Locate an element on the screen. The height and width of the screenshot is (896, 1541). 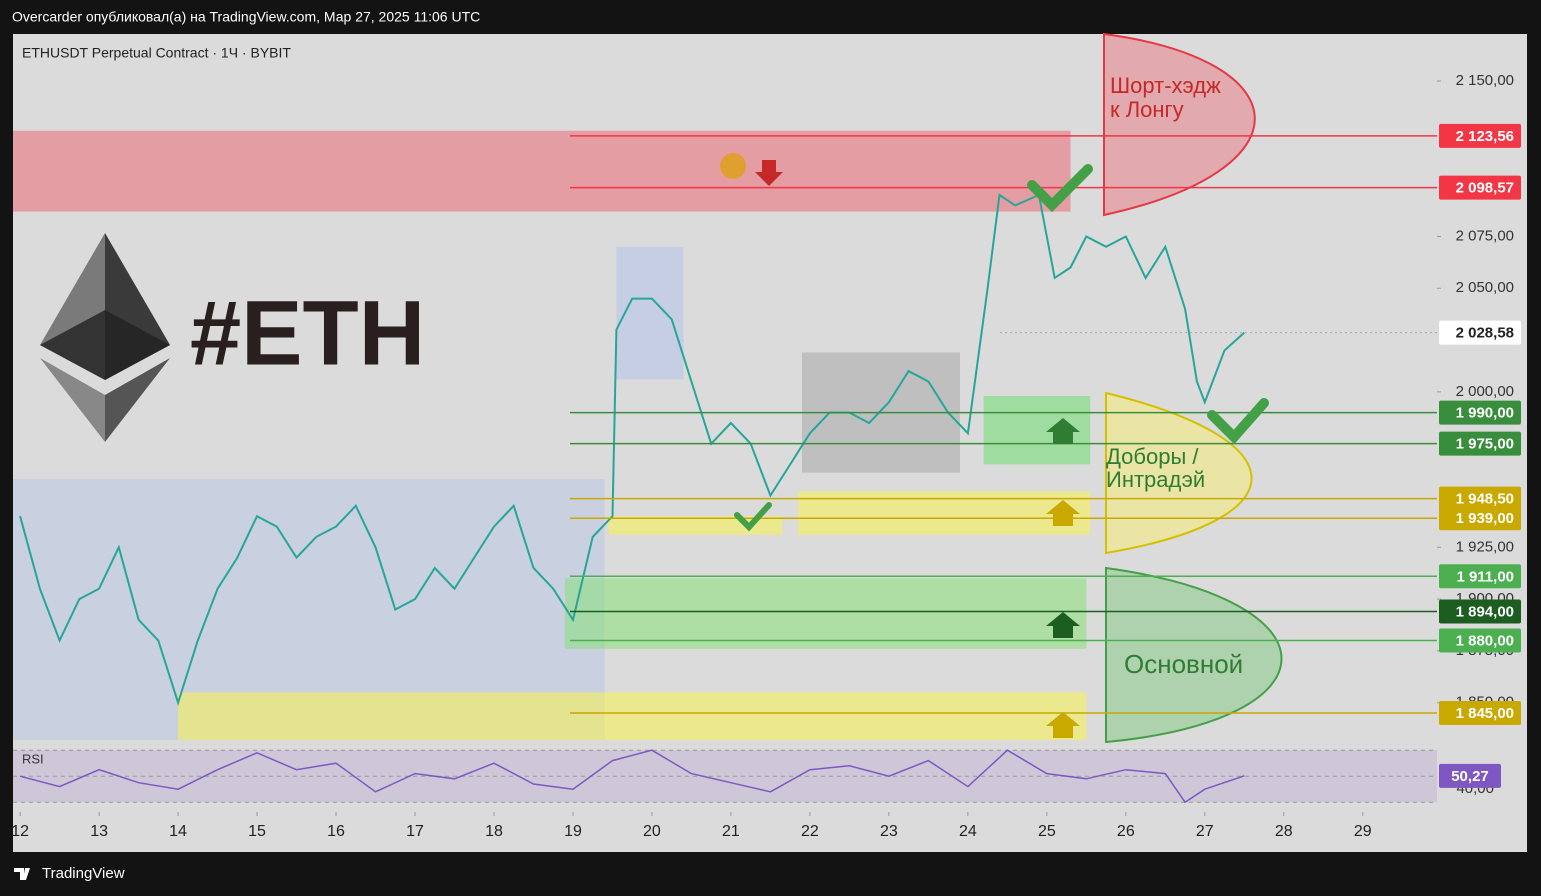
annotation: Основной is located at coordinates (1183, 664).